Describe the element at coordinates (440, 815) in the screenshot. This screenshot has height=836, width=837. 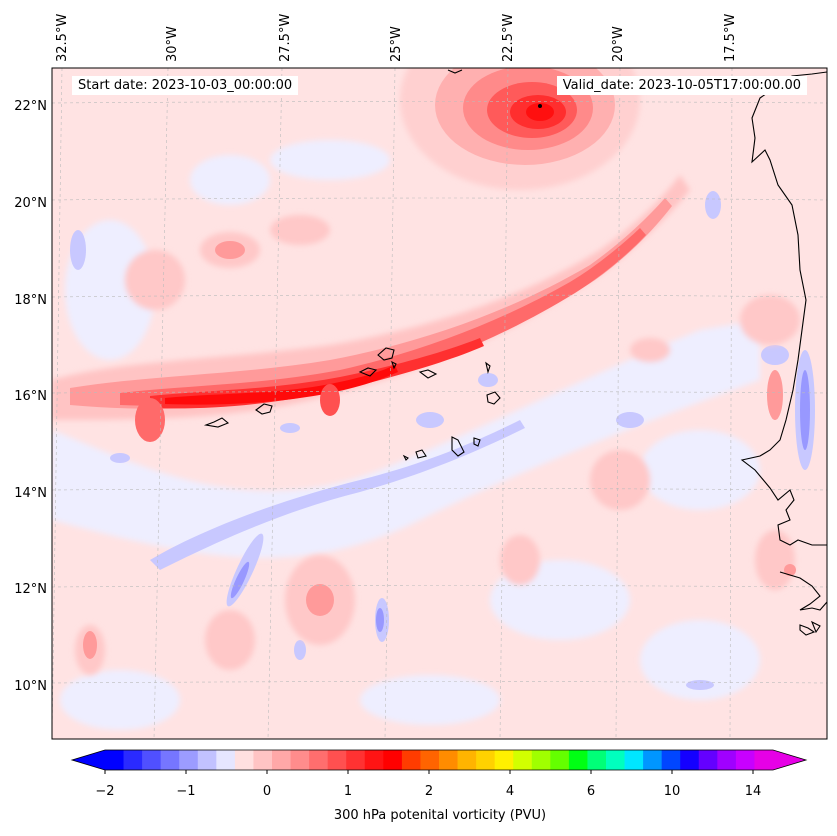
I see `colorbar-label: 300 hPa potenital vorticity (PVU)` at that location.